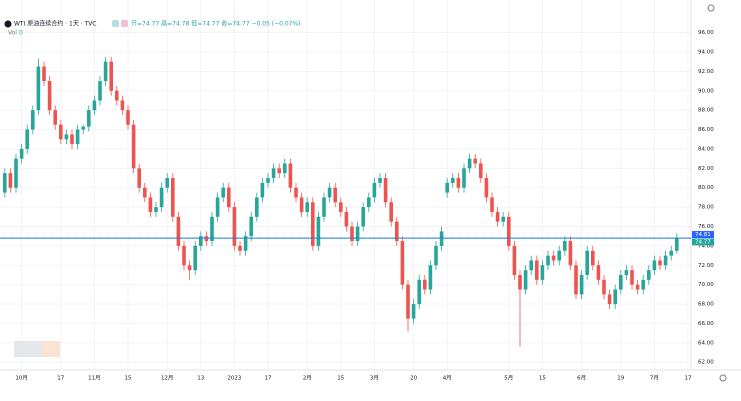 The image size is (741, 401). Describe the element at coordinates (234, 379) in the screenshot. I see `x-tick-label: 2023` at that location.